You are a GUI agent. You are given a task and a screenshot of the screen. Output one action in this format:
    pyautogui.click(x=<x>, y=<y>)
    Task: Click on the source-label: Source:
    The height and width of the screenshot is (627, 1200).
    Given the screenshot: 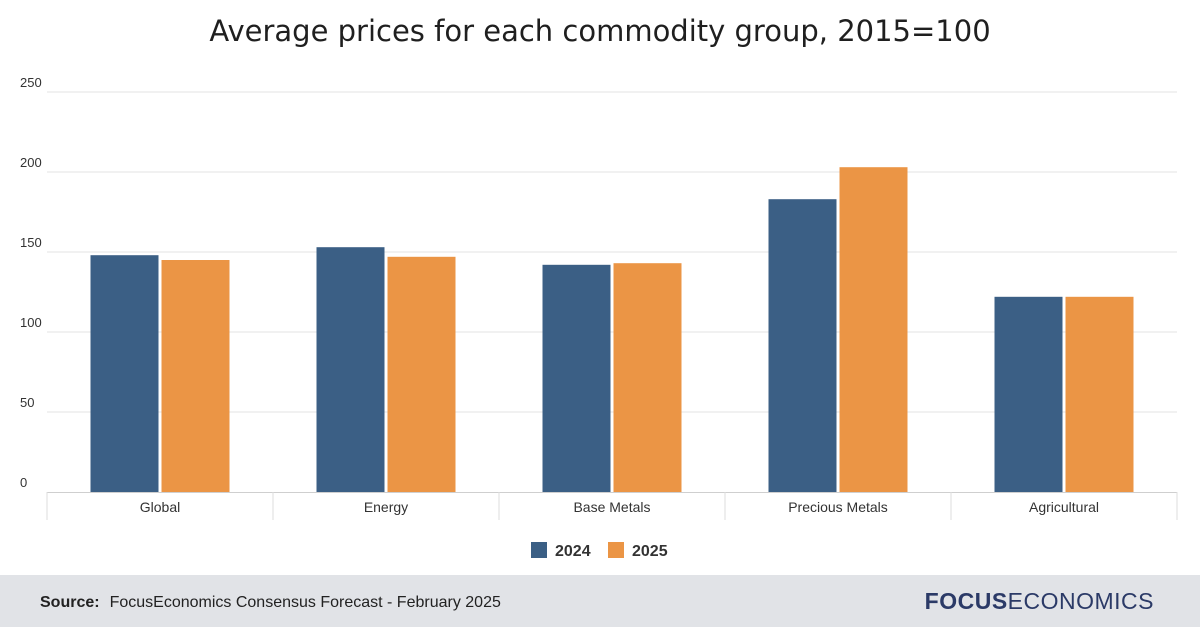 What is the action you would take?
    pyautogui.click(x=70, y=602)
    